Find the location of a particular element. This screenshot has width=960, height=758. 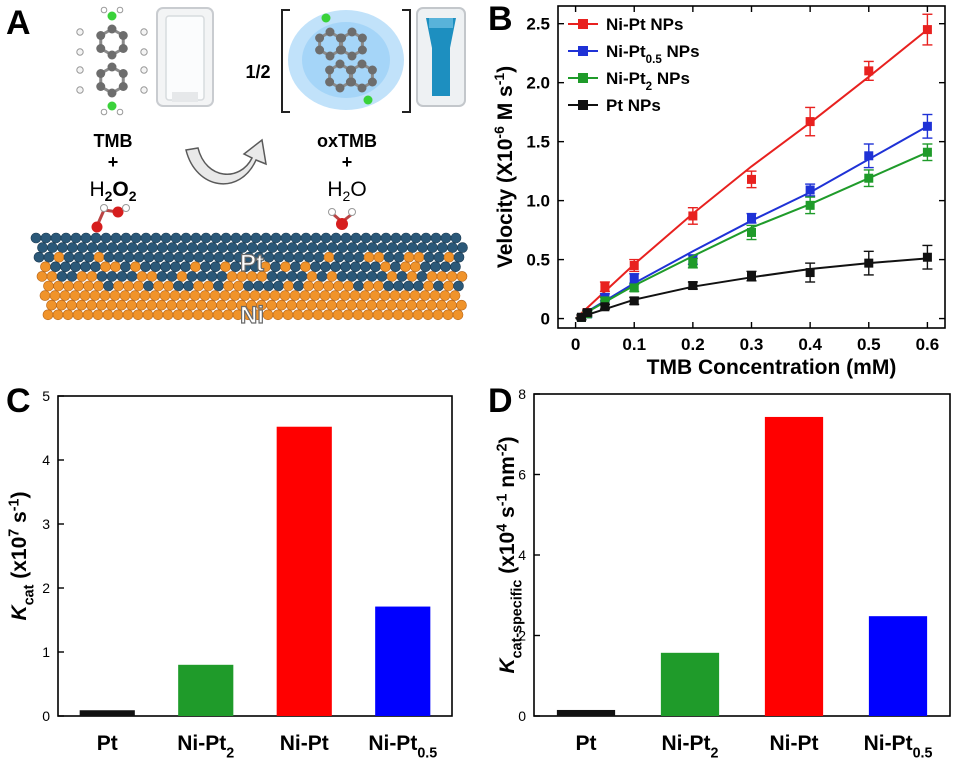

h2o2-label: H2O2 is located at coordinates (112, 191).